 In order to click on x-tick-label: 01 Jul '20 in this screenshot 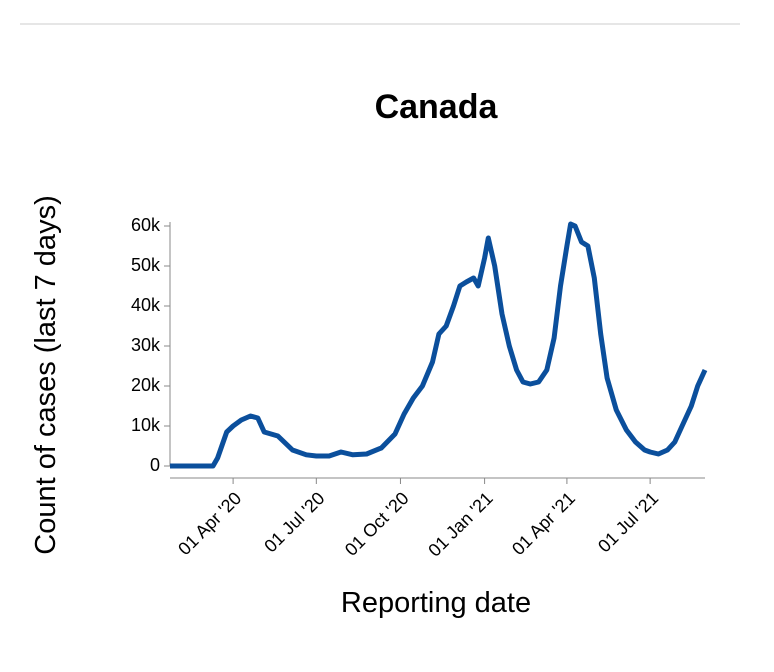, I will do `click(294, 522)`.